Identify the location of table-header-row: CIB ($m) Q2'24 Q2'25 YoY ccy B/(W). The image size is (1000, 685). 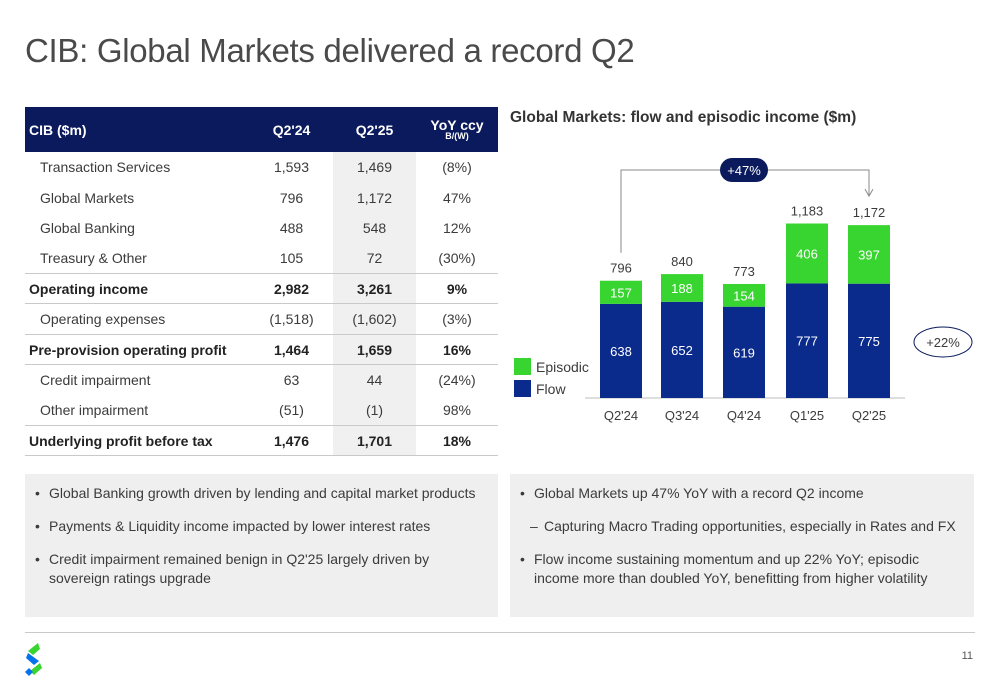
(261, 129).